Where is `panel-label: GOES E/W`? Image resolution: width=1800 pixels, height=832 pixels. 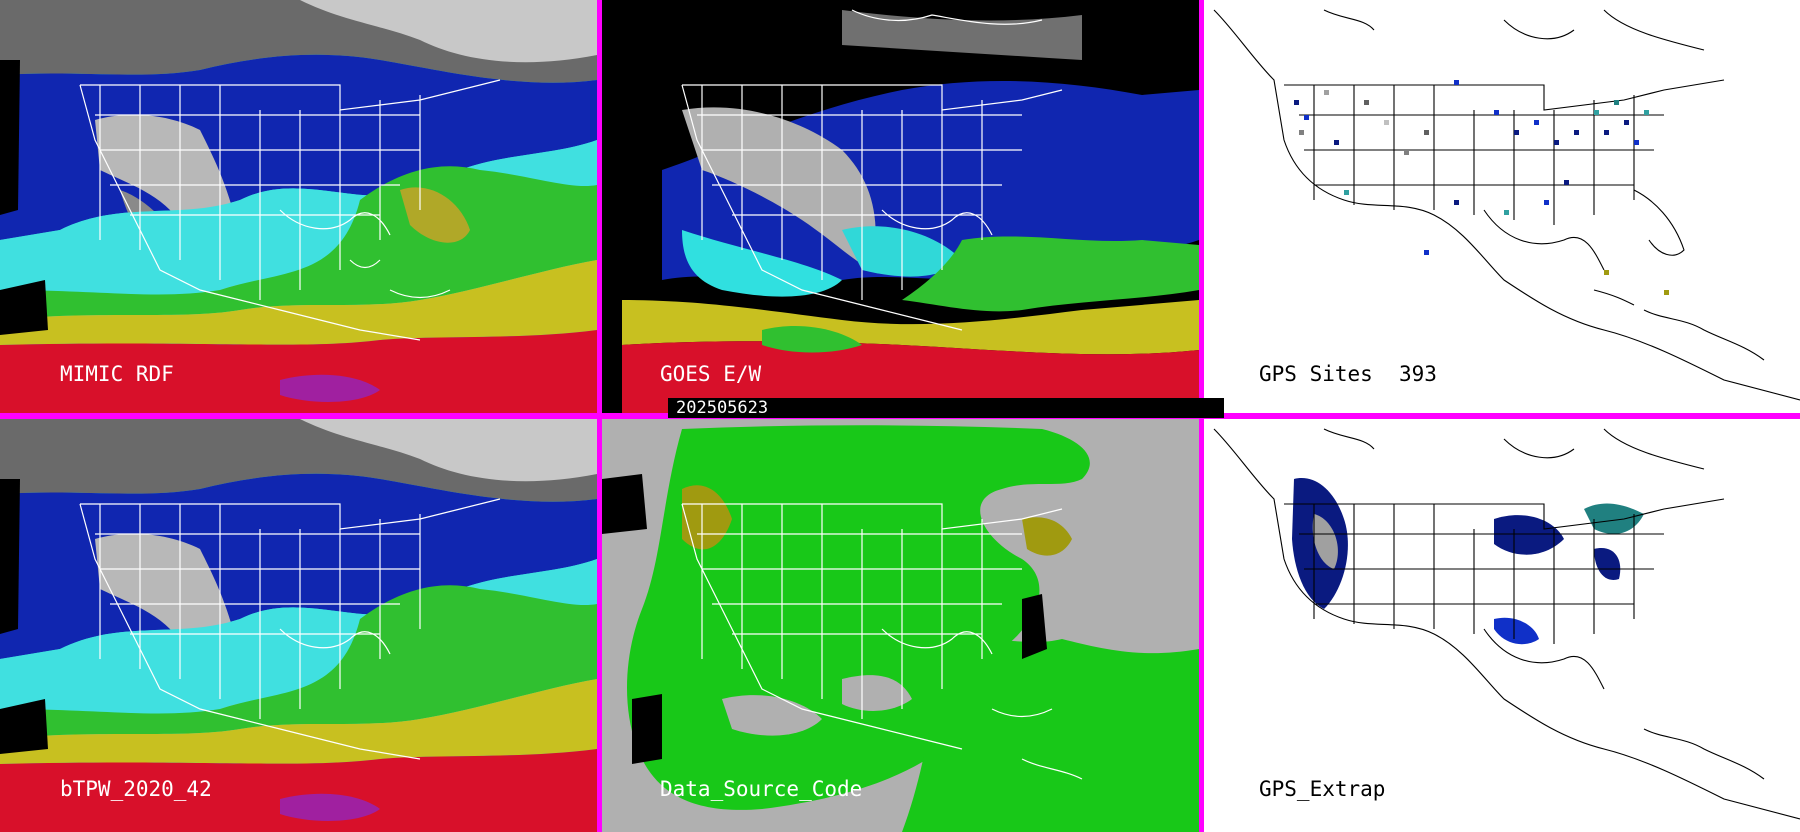
panel-label: GOES E/W is located at coordinates (711, 374).